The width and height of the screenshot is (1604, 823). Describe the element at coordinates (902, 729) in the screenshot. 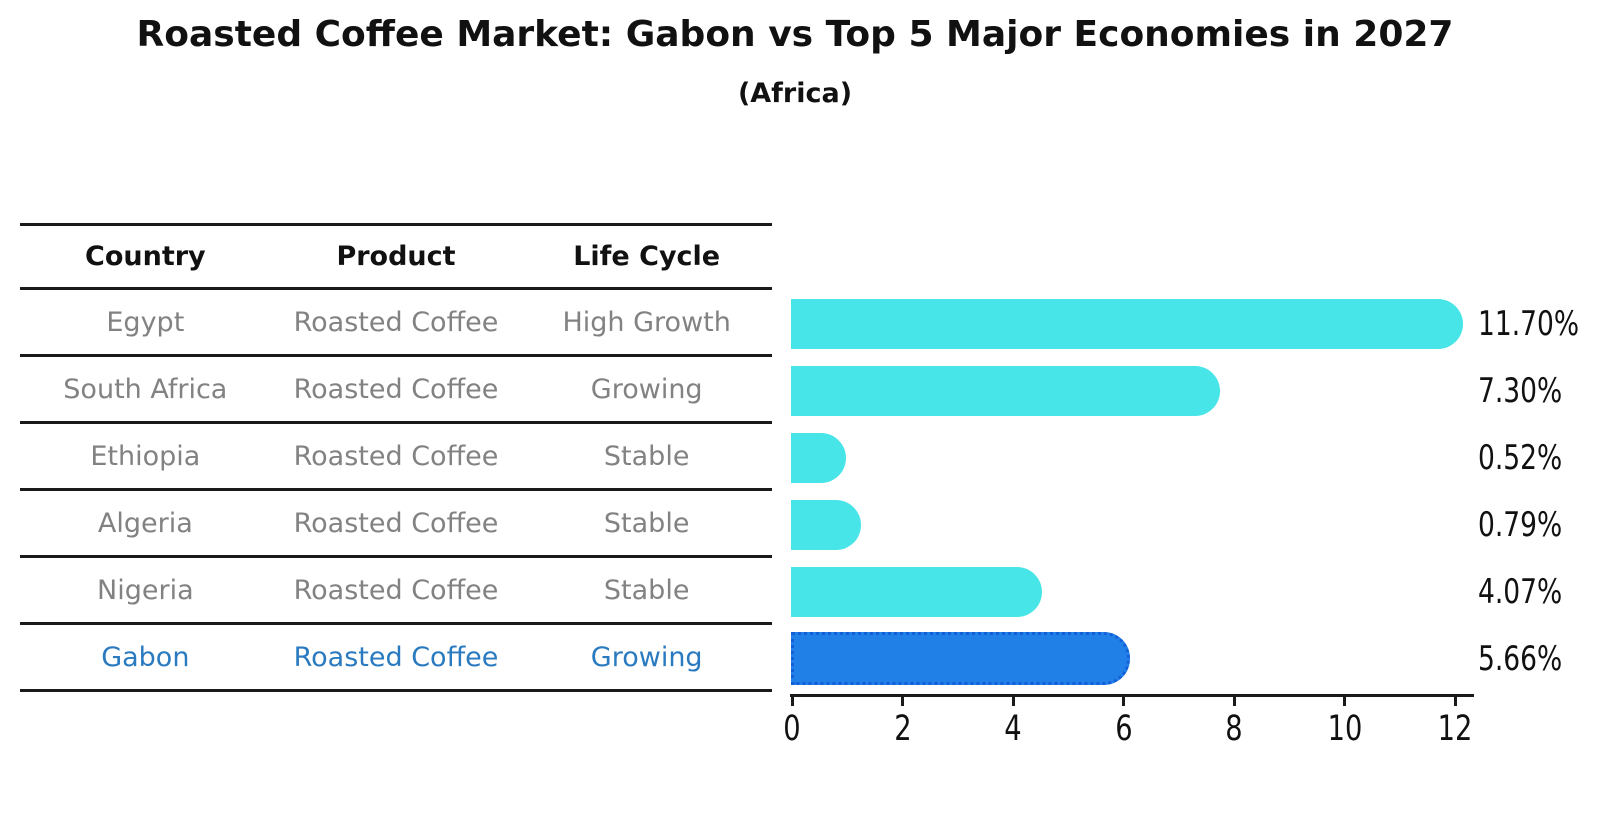

I see `tick-label: 2` at that location.